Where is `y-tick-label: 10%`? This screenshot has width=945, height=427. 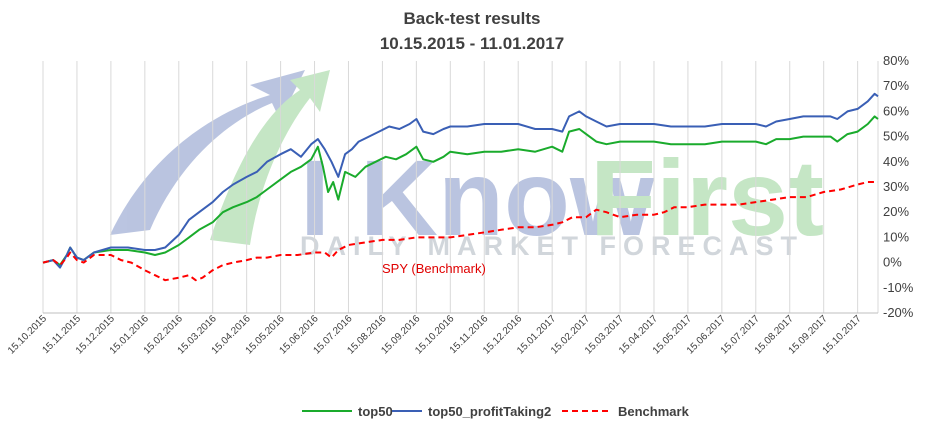
y-tick-label: 10% is located at coordinates (896, 236).